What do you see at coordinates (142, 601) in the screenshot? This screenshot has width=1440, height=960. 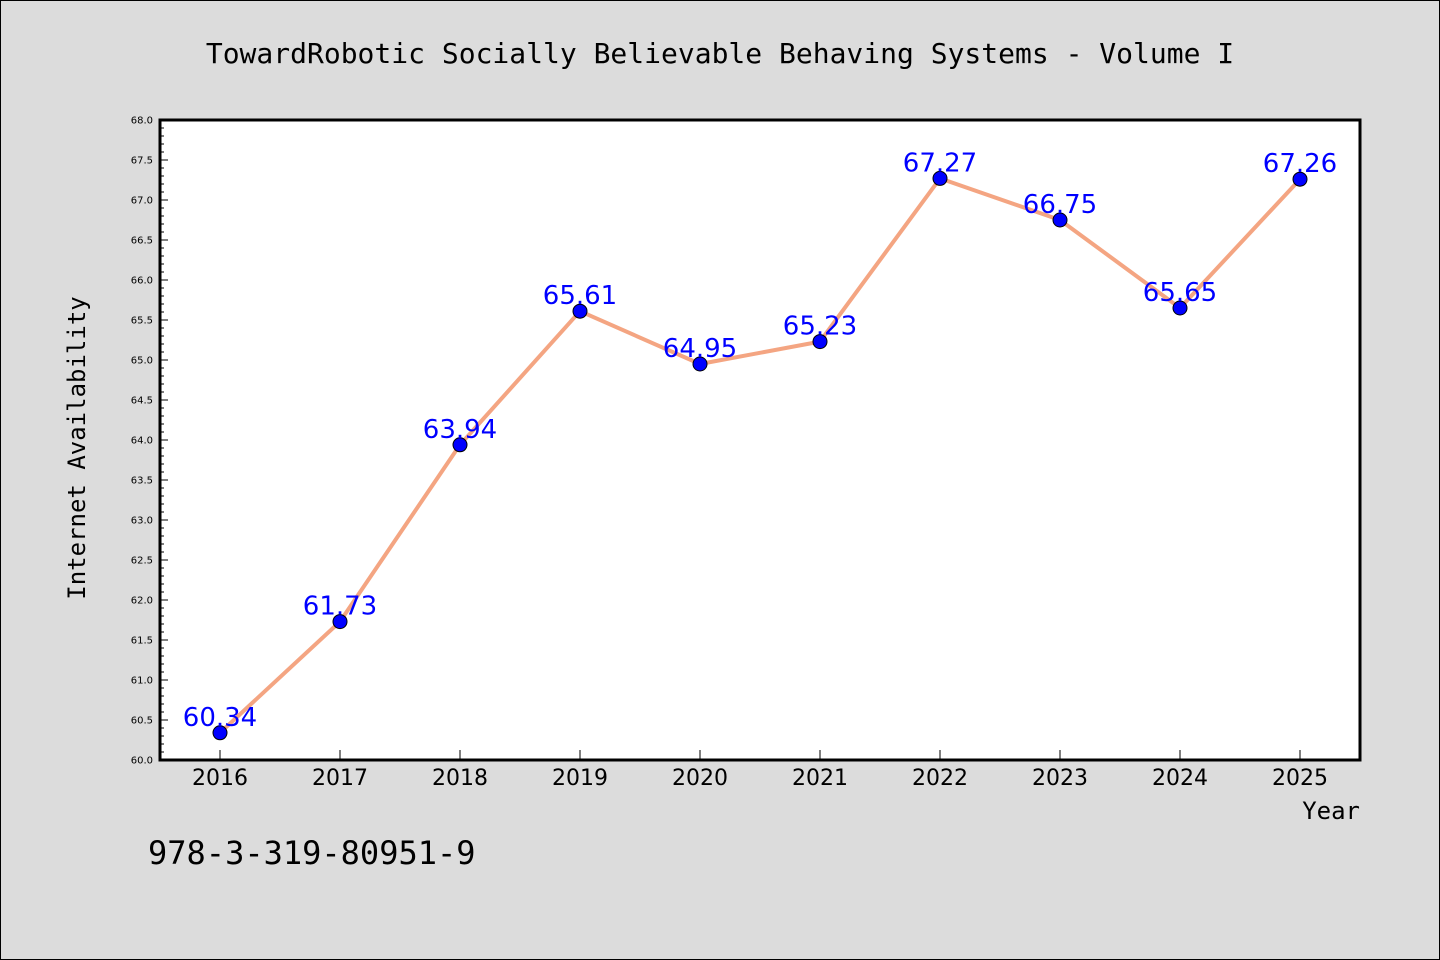 I see `y-tick-label: 62.0` at bounding box center [142, 601].